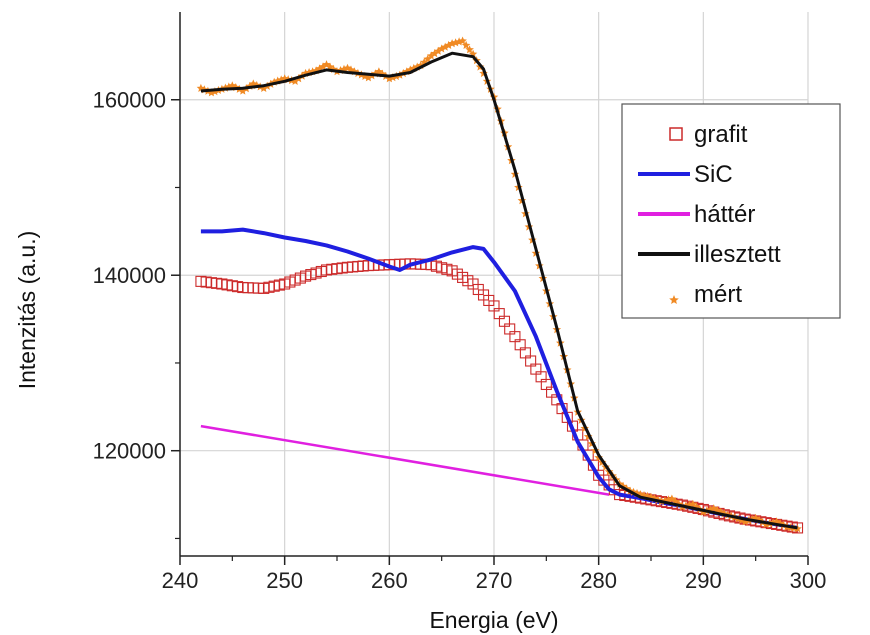  Describe the element at coordinates (493, 620) in the screenshot. I see `x-axis-label: Energia (eV)` at that location.